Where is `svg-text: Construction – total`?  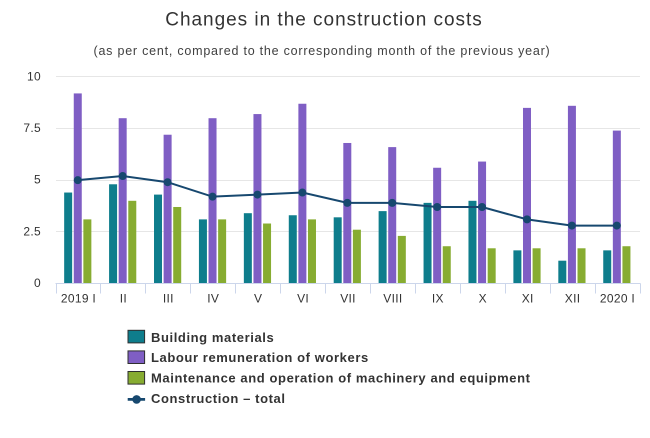
svg-text: Construction – total is located at coordinates (218, 398).